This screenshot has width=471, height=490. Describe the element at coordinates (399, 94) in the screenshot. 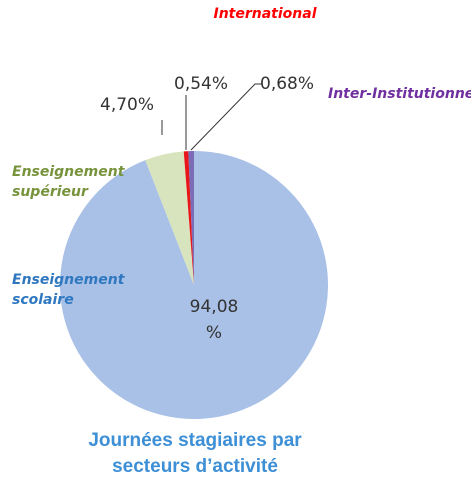

I see `category-label: Inter-Institutionnel` at that location.